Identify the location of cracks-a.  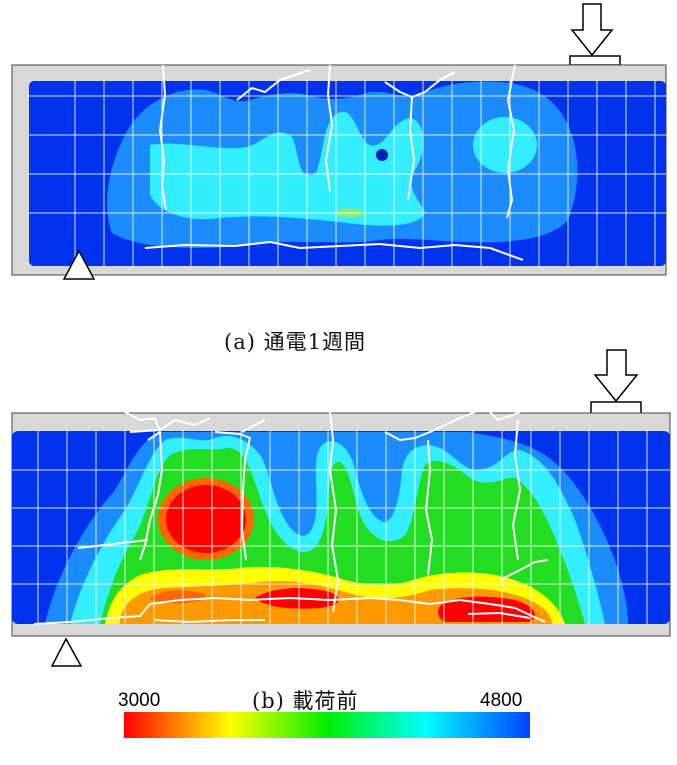
(334, 162).